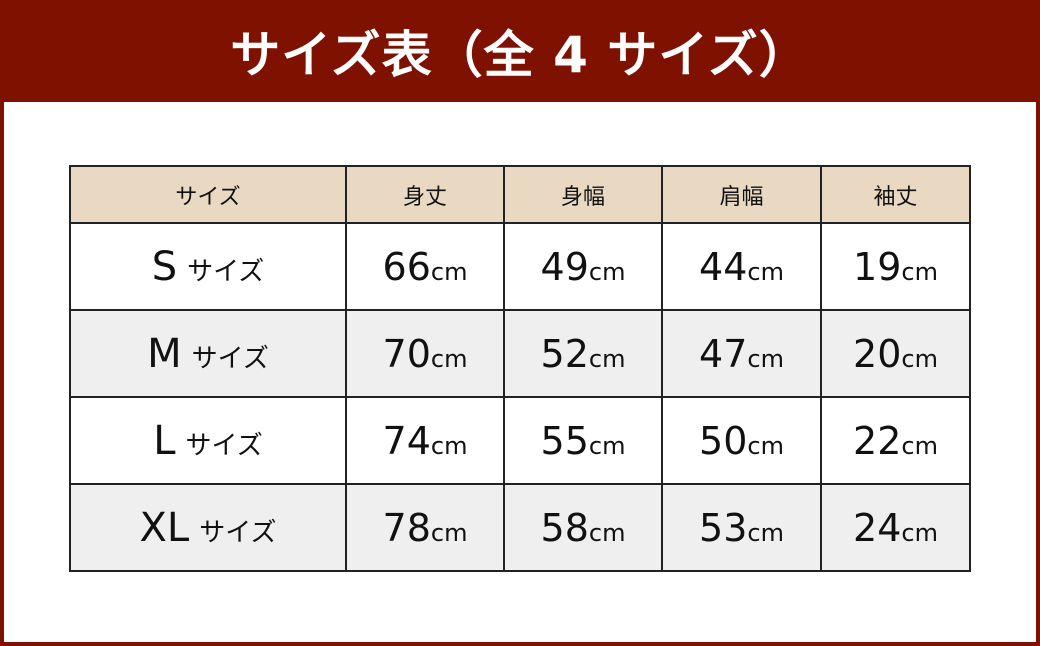 The image size is (1040, 646). I want to click on table-row: XL サイズ 78cm 58cm 53cm 24cm, so click(520, 527).